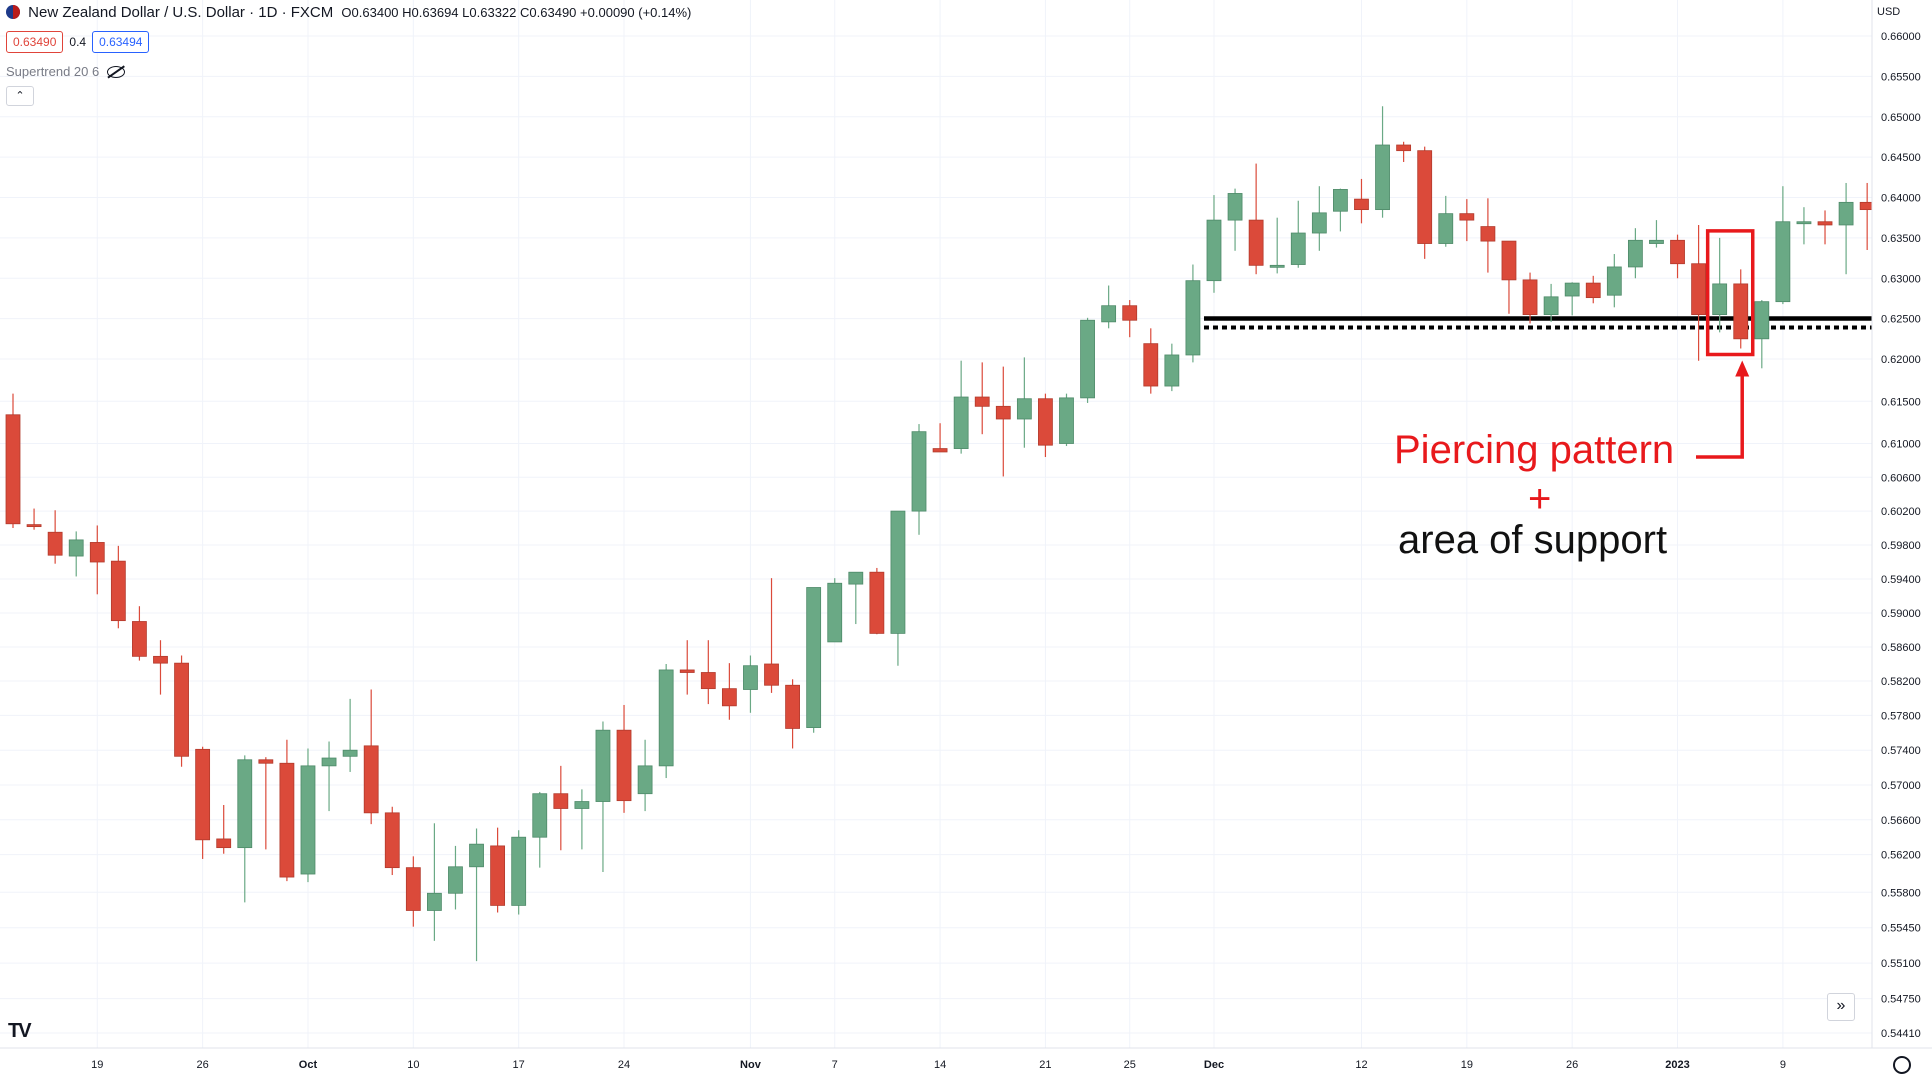 This screenshot has width=1932, height=1085. I want to click on eye-off-icon, so click(116, 71).